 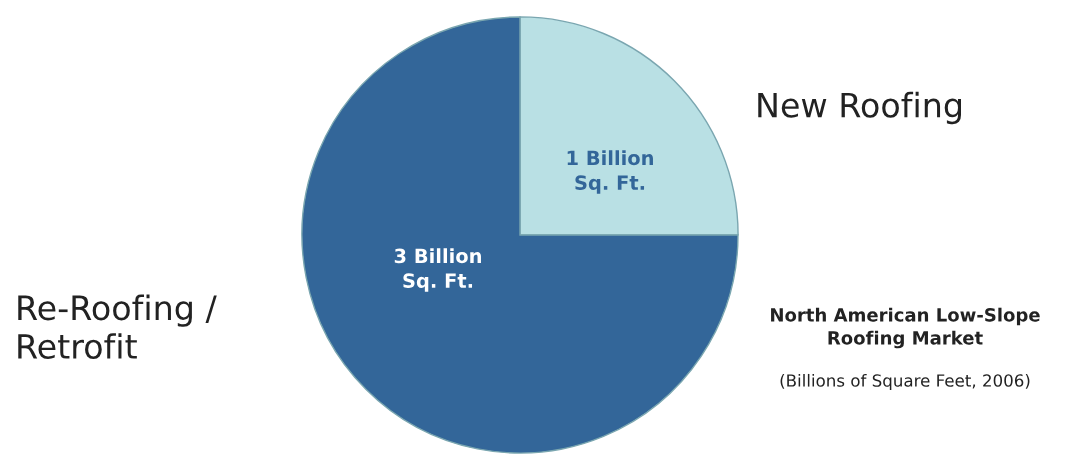 What do you see at coordinates (437, 270) in the screenshot?
I see `data-label: 3 Billion Sq. Ft.` at bounding box center [437, 270].